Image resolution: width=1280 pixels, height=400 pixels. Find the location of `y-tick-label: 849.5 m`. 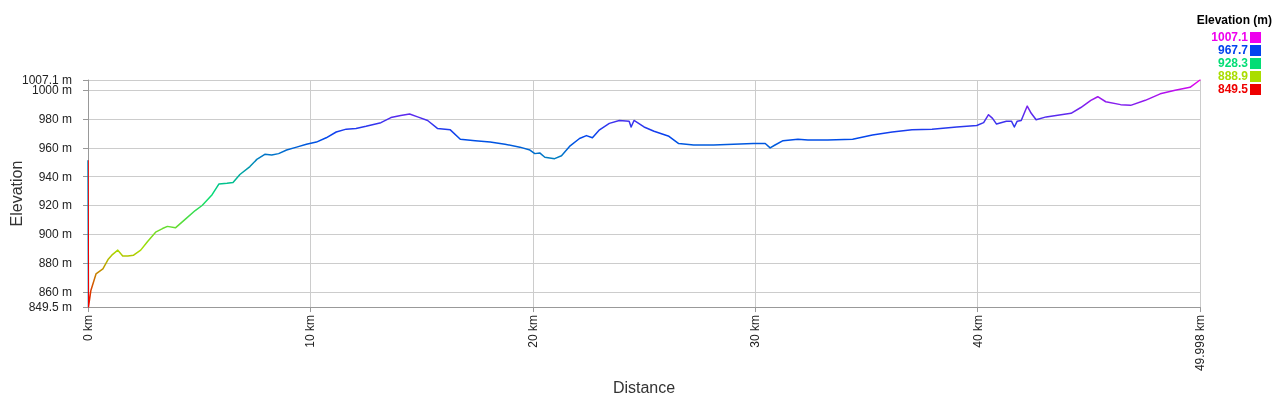

y-tick-label: 849.5 m is located at coordinates (50, 307).